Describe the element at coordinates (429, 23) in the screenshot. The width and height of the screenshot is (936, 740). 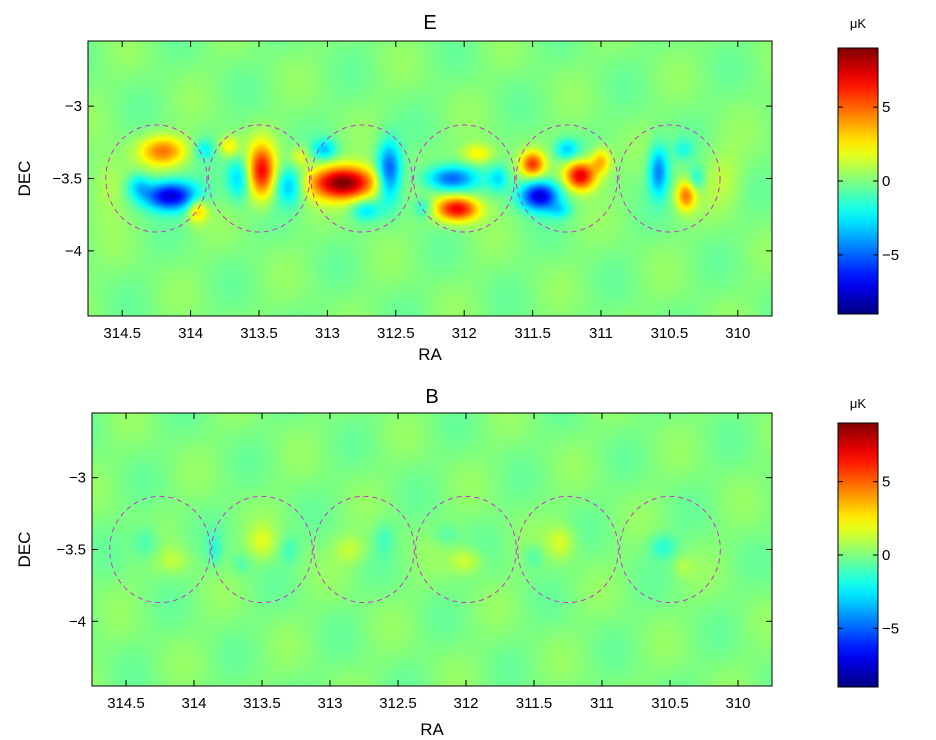
I see `chart-title: E` at that location.